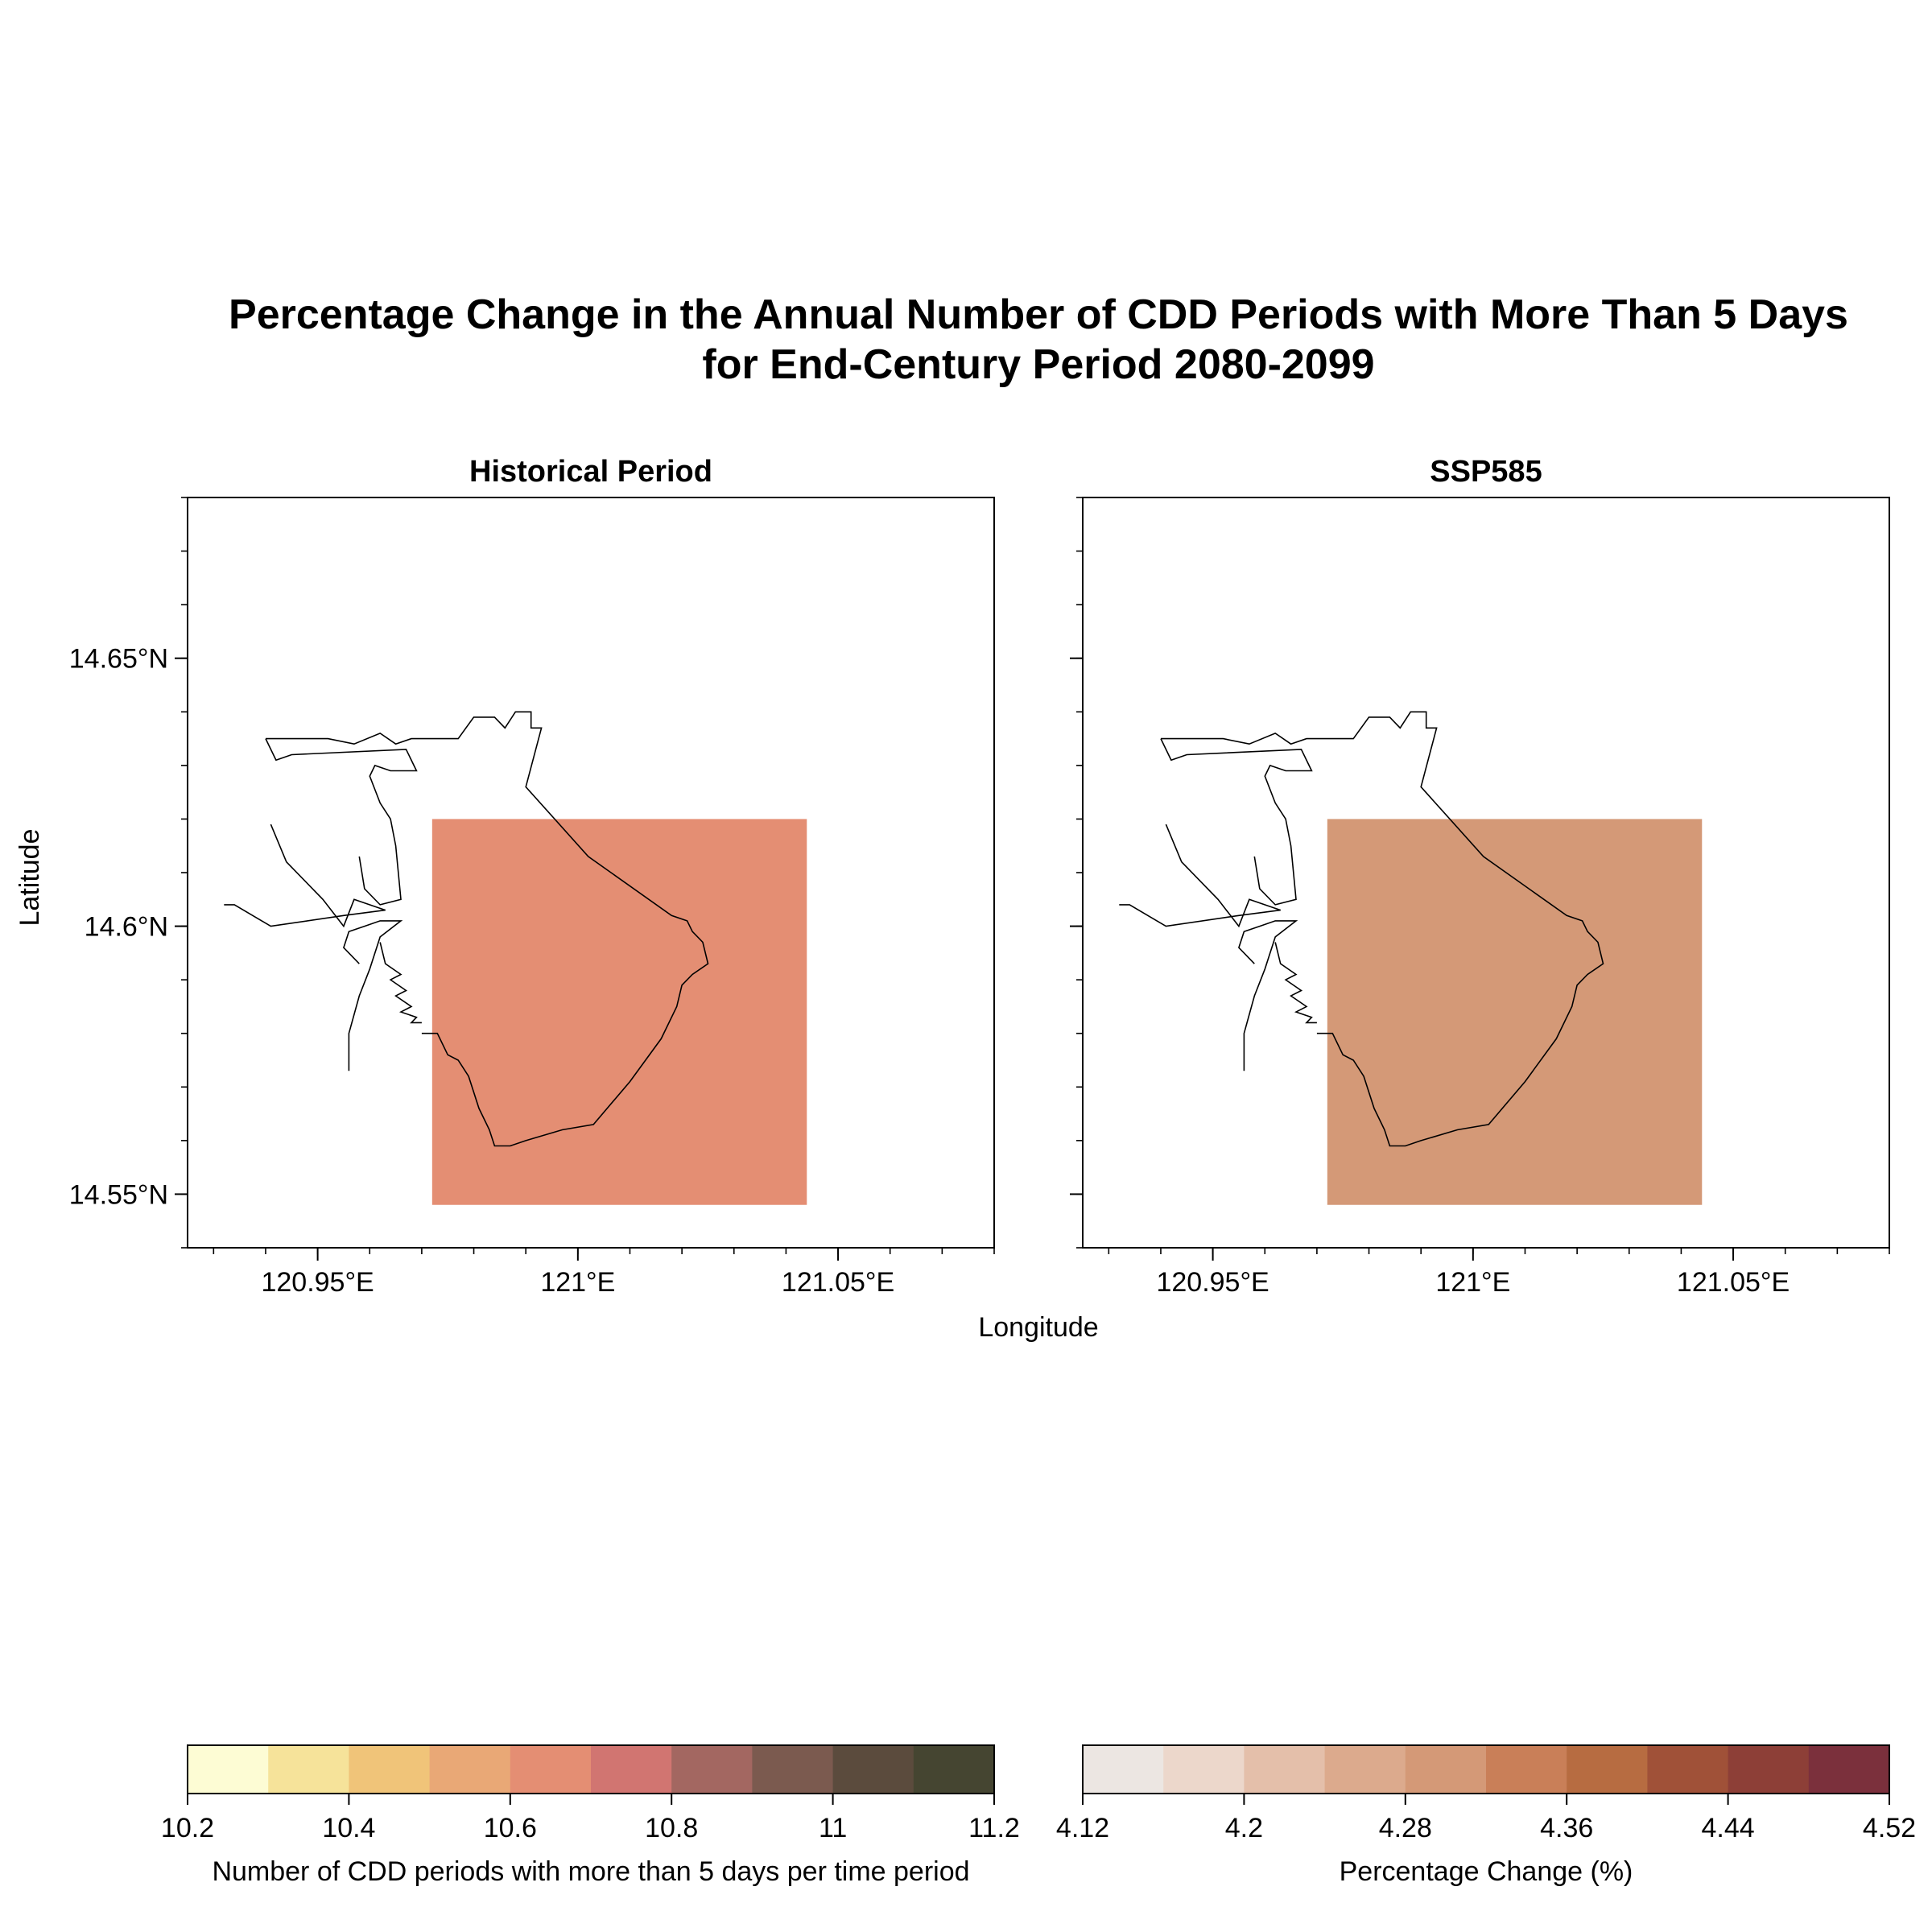  What do you see at coordinates (994, 1828) in the screenshot?
I see `colorbar-tick-label: 11.2` at bounding box center [994, 1828].